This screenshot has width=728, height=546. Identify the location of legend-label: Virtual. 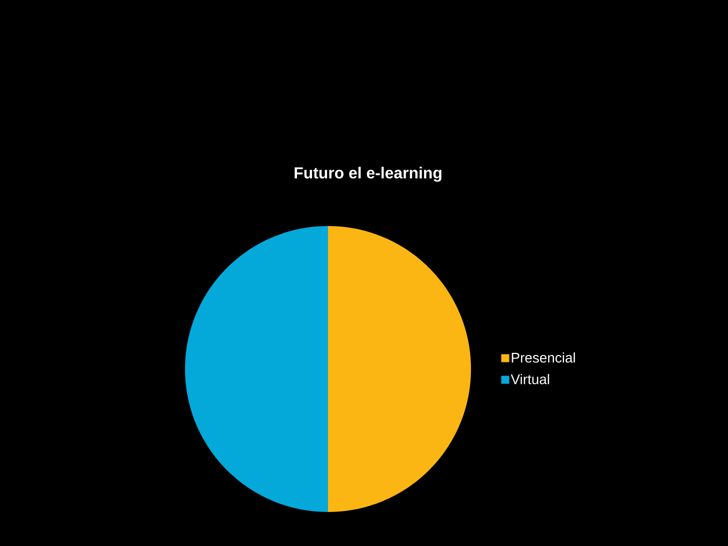
(530, 379).